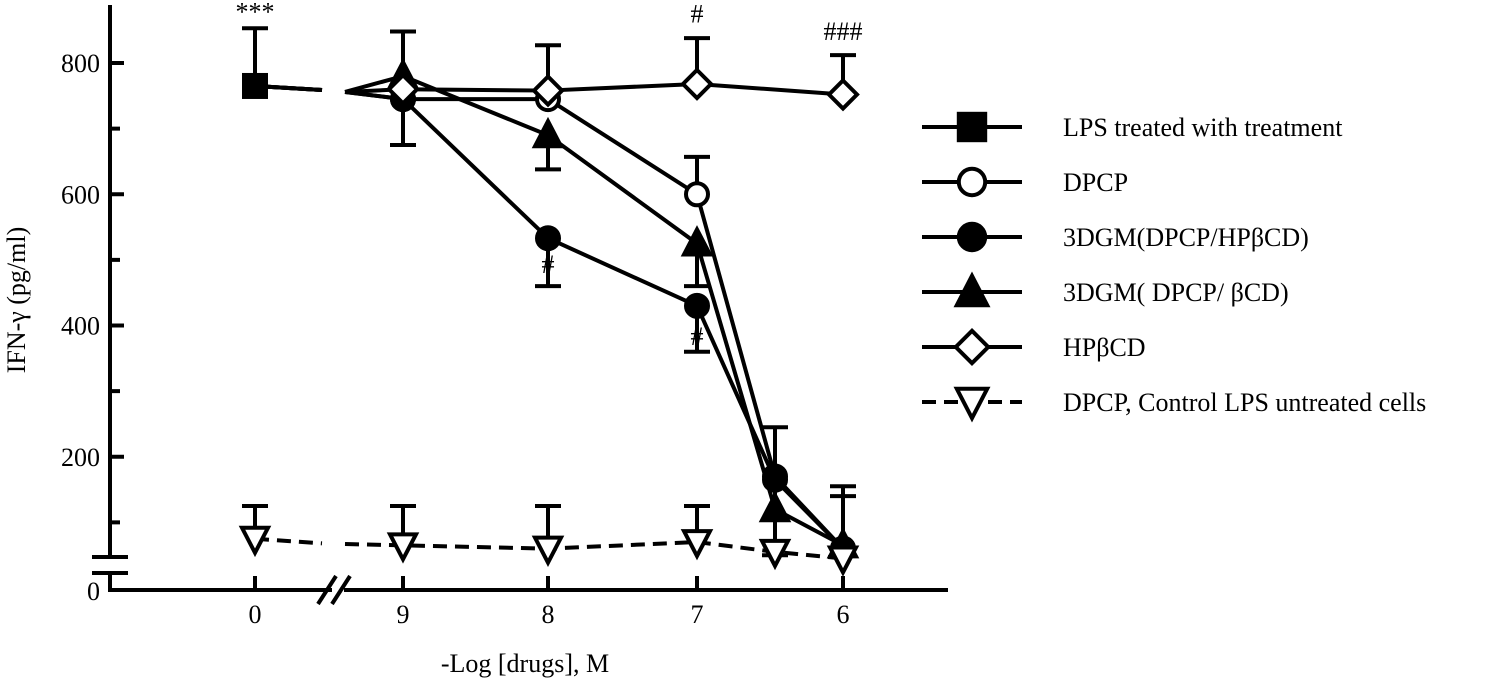 Image resolution: width=1500 pixels, height=683 pixels. What do you see at coordinates (255, 614) in the screenshot?
I see `x-tick-label: 0` at bounding box center [255, 614].